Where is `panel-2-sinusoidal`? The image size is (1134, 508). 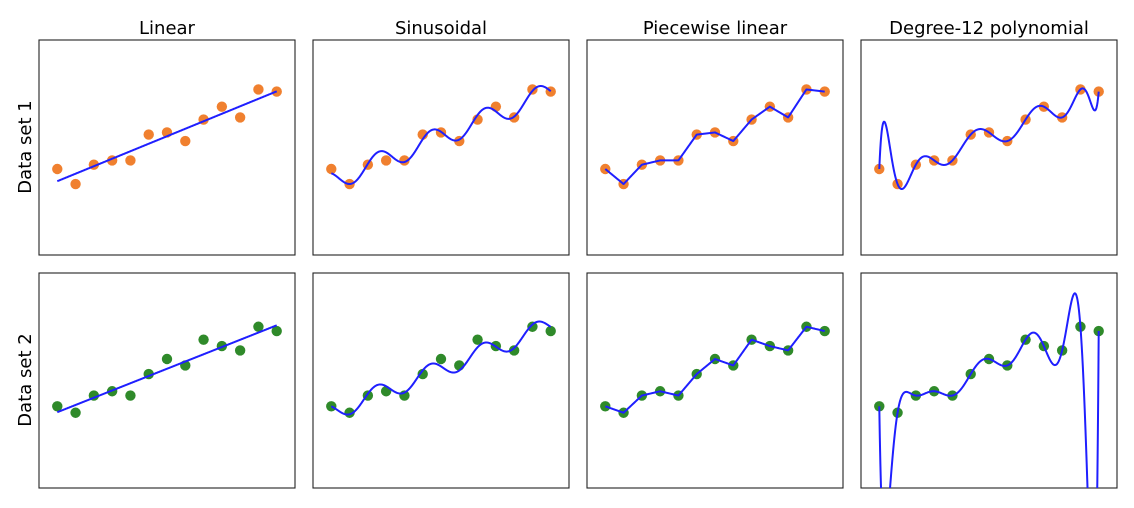
panel-2-sinusoidal is located at coordinates (441, 380).